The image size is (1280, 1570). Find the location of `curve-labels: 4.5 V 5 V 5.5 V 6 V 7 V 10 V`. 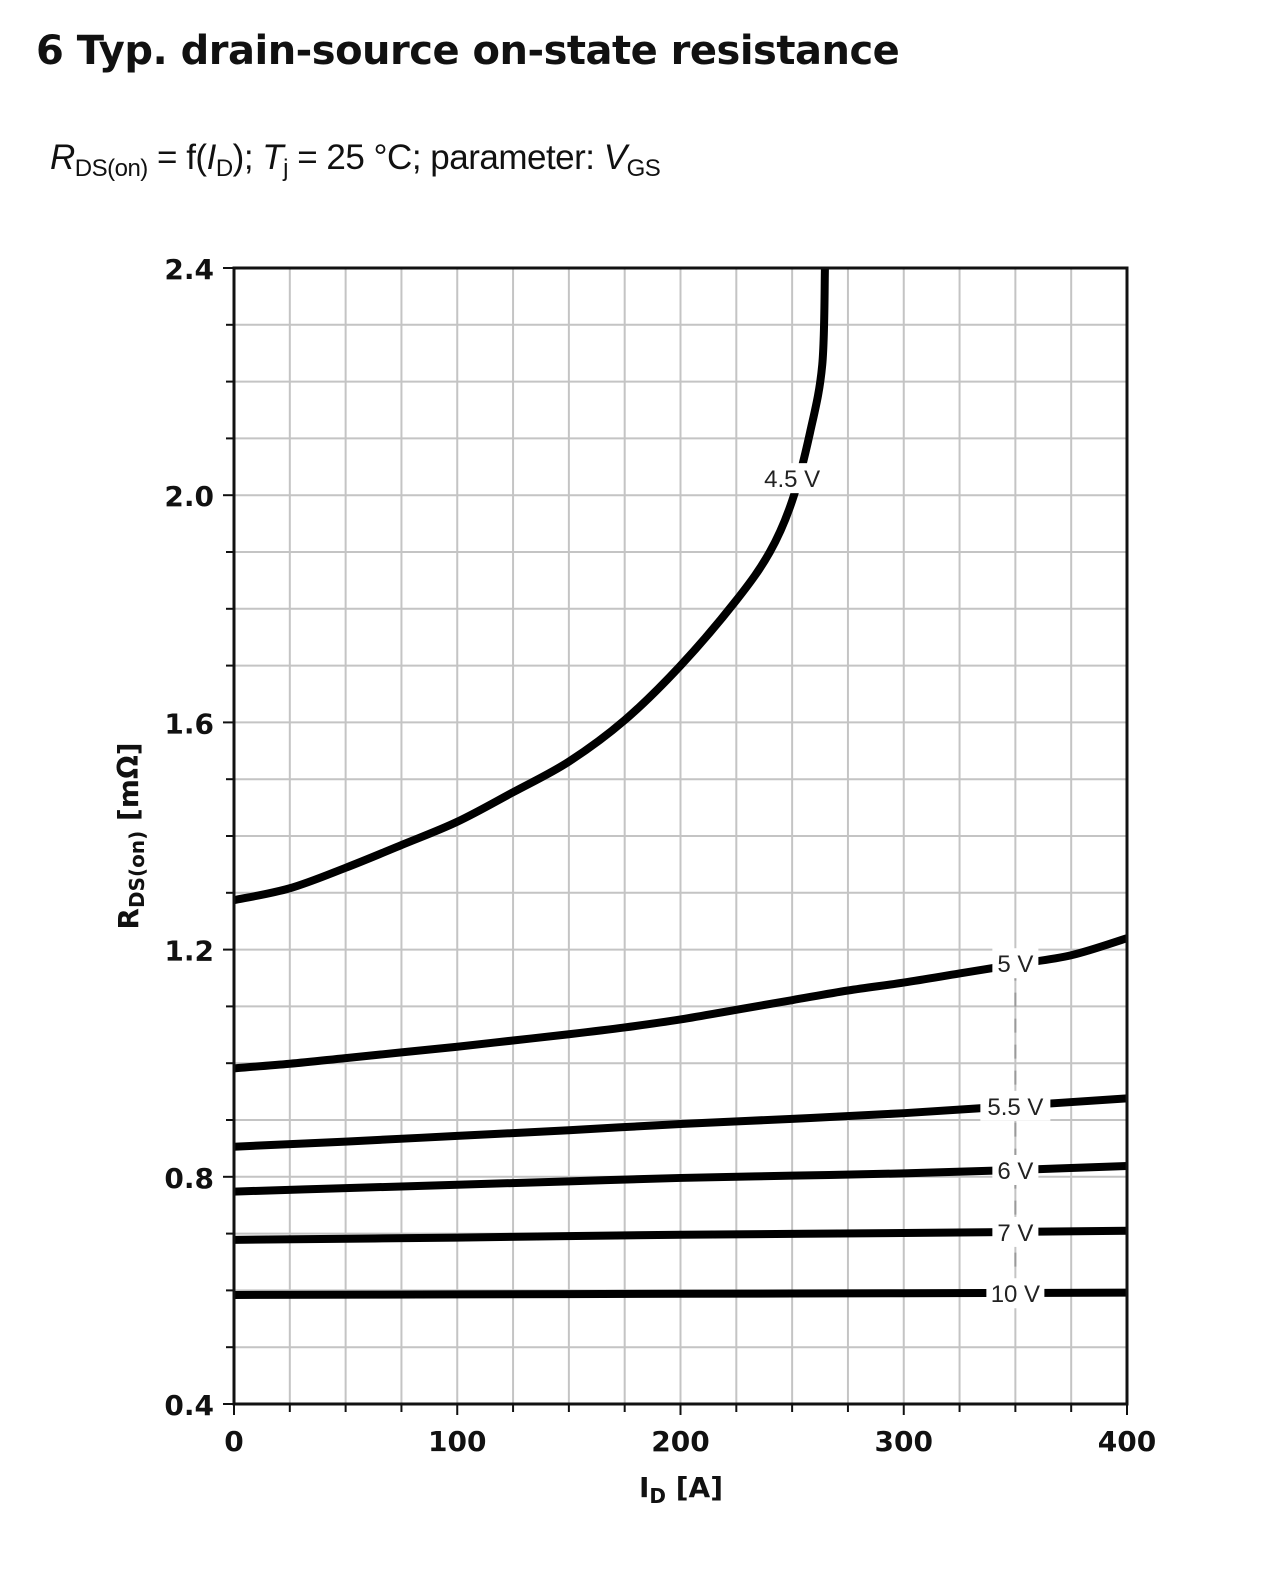

curve-labels: 4.5 V 5 V 5.5 V 6 V 7 V 10 V is located at coordinates (904, 886).